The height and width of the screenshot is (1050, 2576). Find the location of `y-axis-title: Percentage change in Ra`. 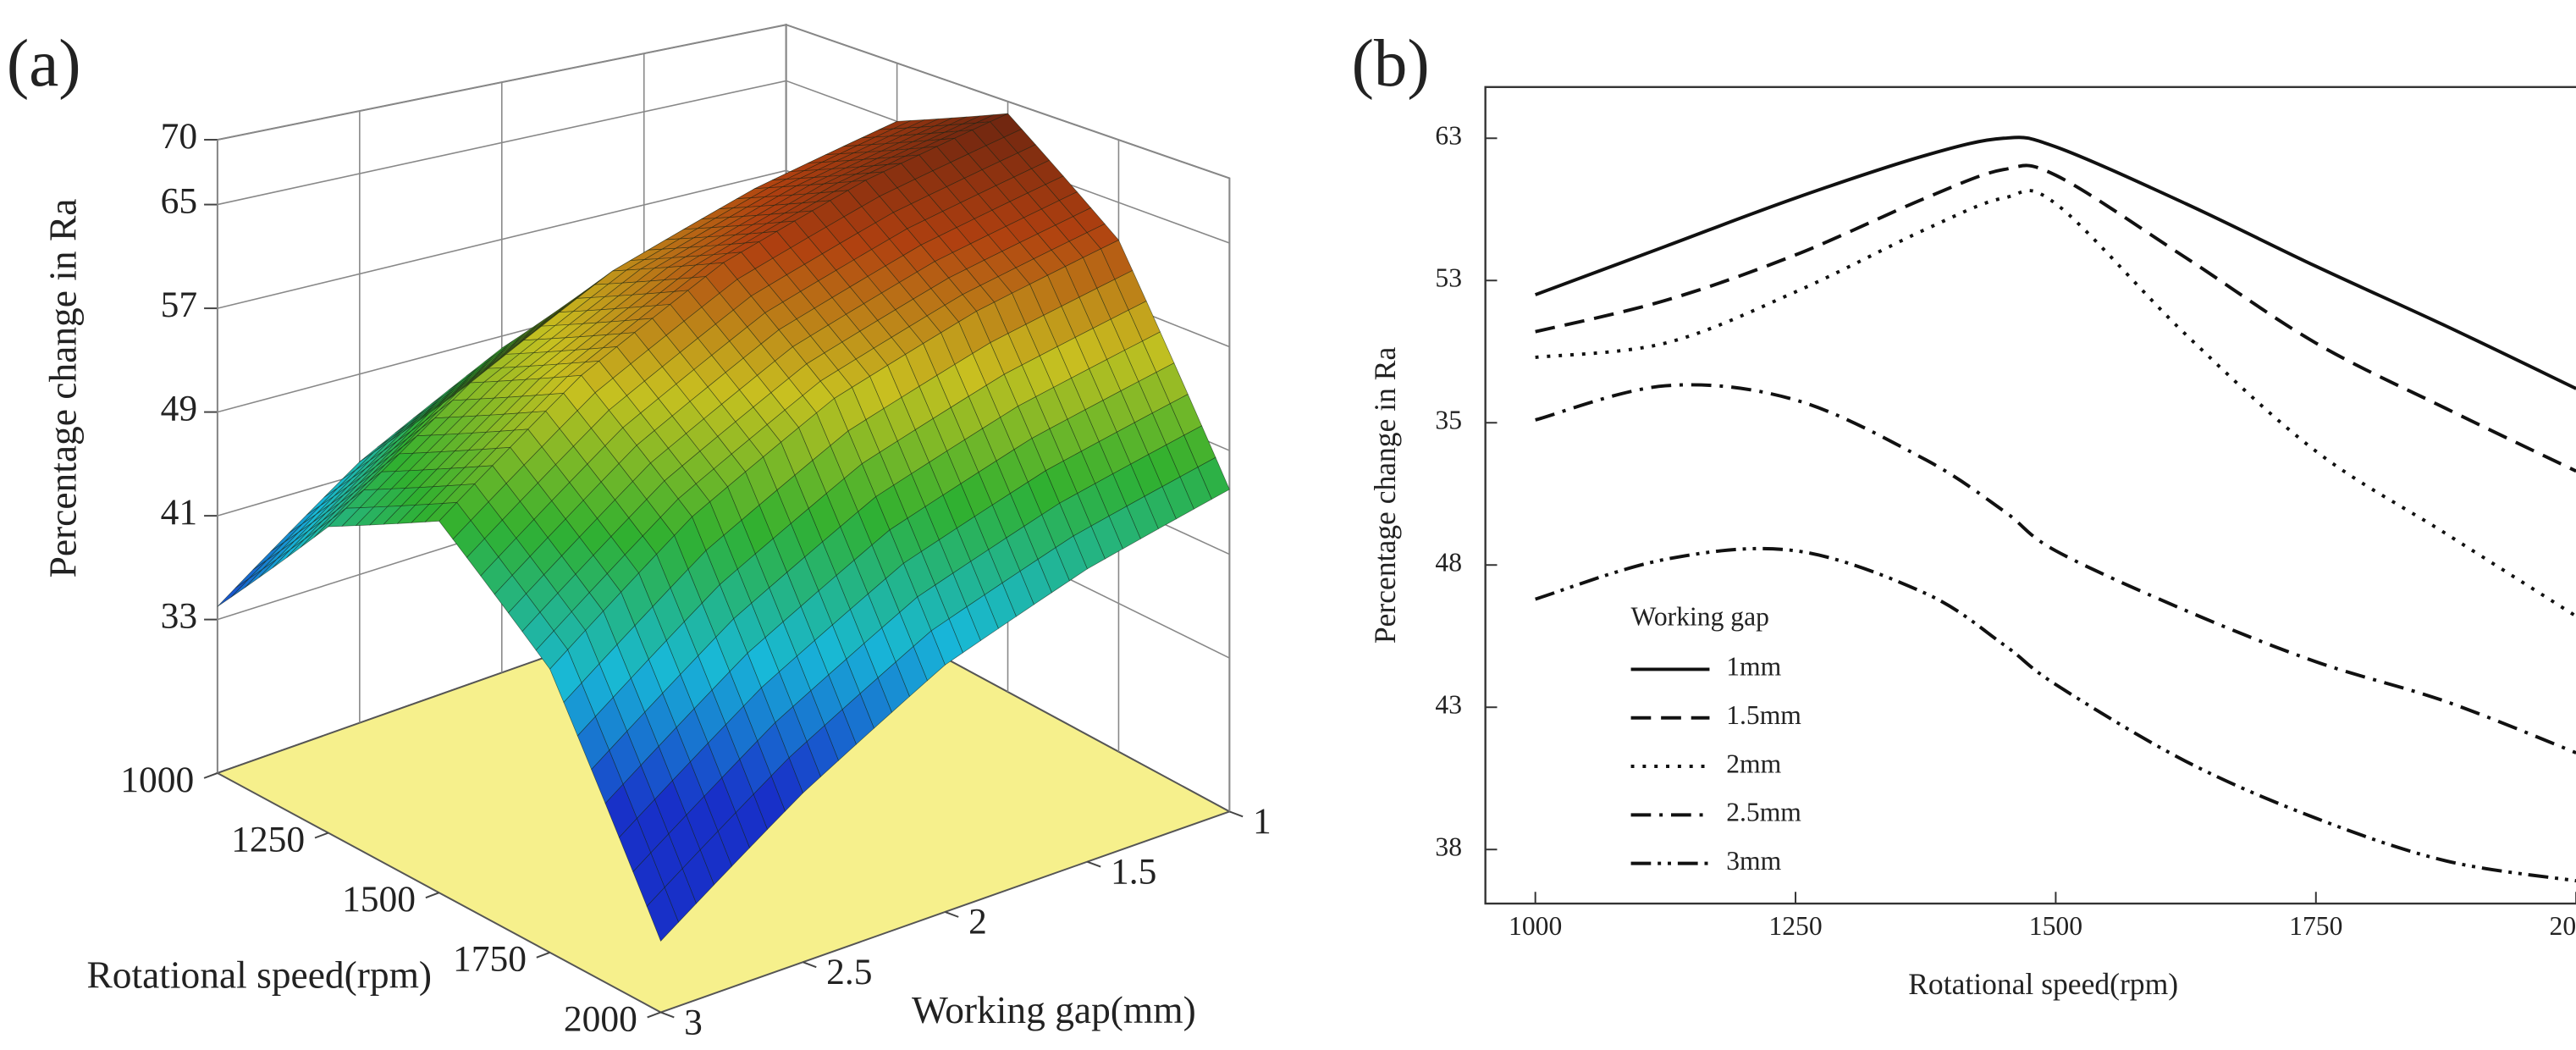

y-axis-title: Percentage change in Ra is located at coordinates (1385, 496).